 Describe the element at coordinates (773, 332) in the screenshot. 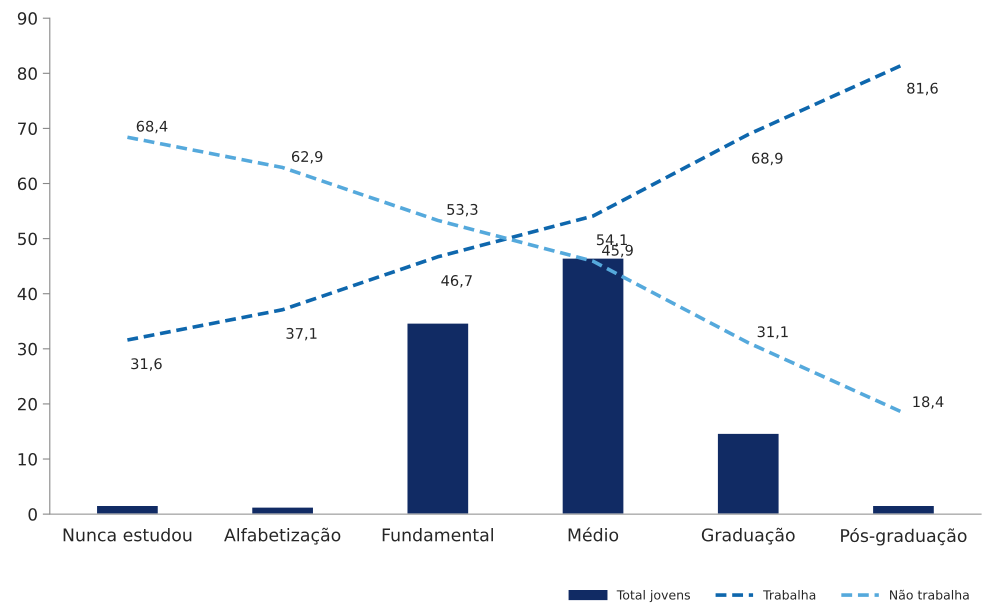

I see `data-label: 31,1` at that location.